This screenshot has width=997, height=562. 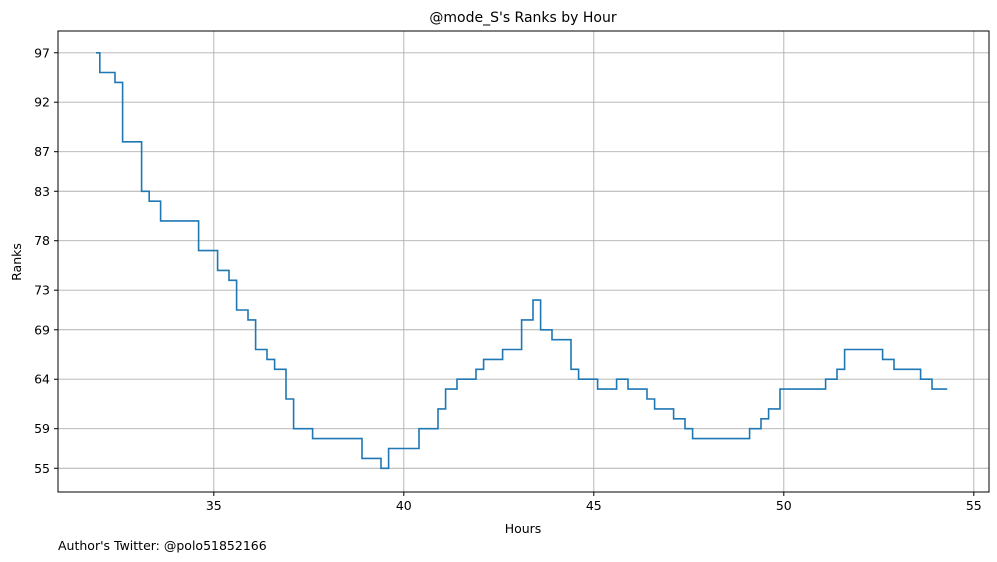 What do you see at coordinates (404, 505) in the screenshot?
I see `x-tick-label: 40` at bounding box center [404, 505].